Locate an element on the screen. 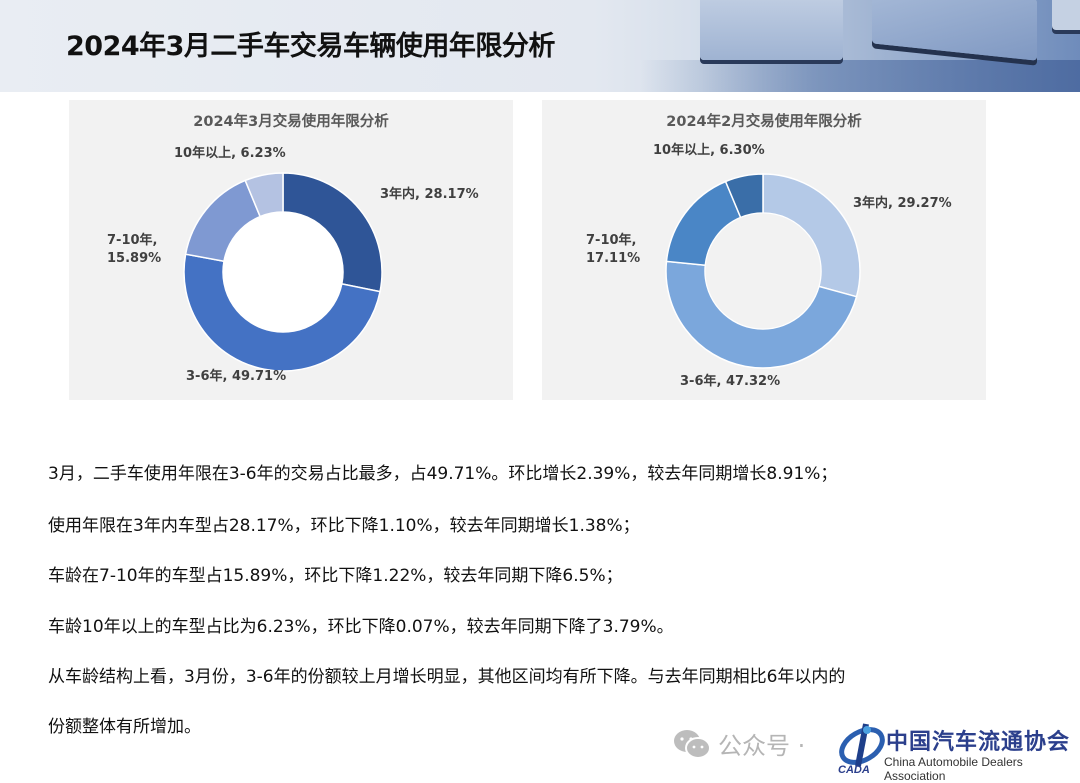 The width and height of the screenshot is (1080, 783). watermark-prefix: 公众号 · is located at coordinates (762, 746).